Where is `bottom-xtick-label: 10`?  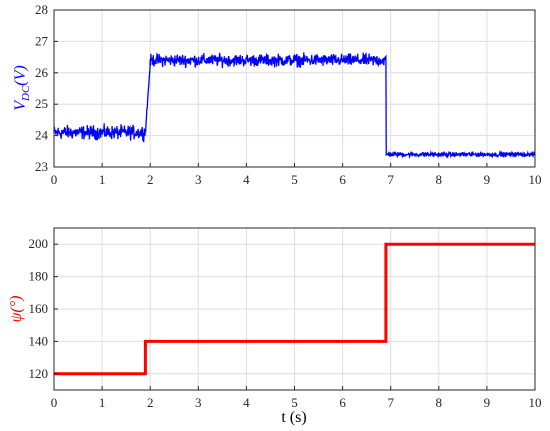 bottom-xtick-label: 10 is located at coordinates (535, 402).